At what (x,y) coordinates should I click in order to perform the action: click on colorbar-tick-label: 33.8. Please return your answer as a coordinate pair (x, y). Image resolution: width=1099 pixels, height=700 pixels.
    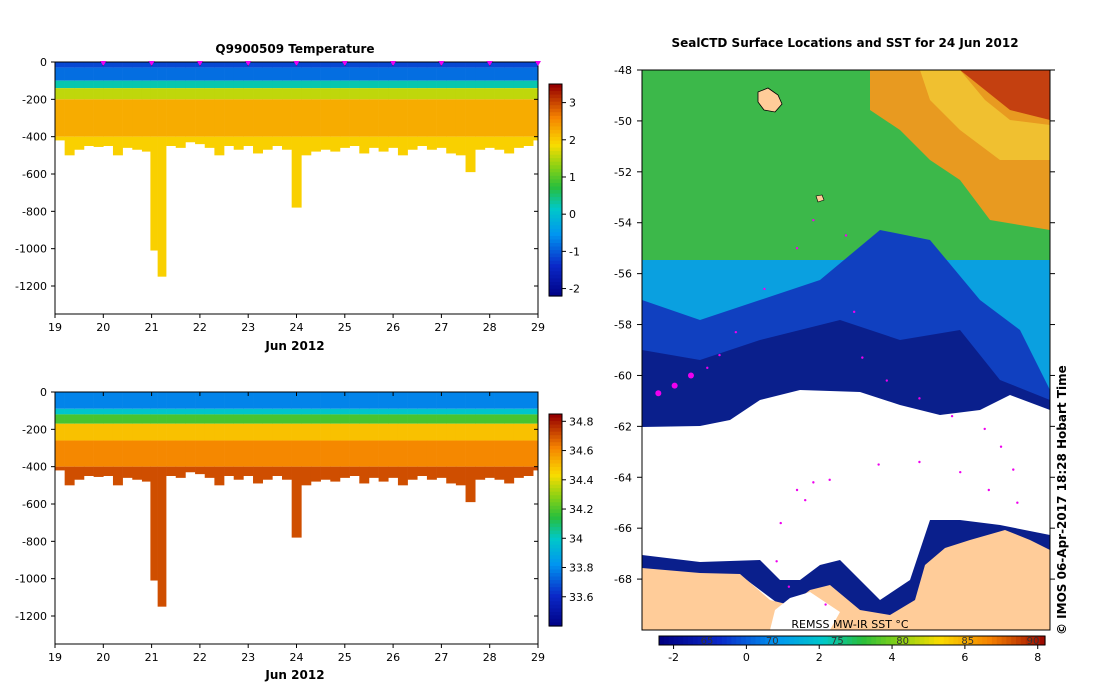
    Looking at the image, I should click on (581, 568).